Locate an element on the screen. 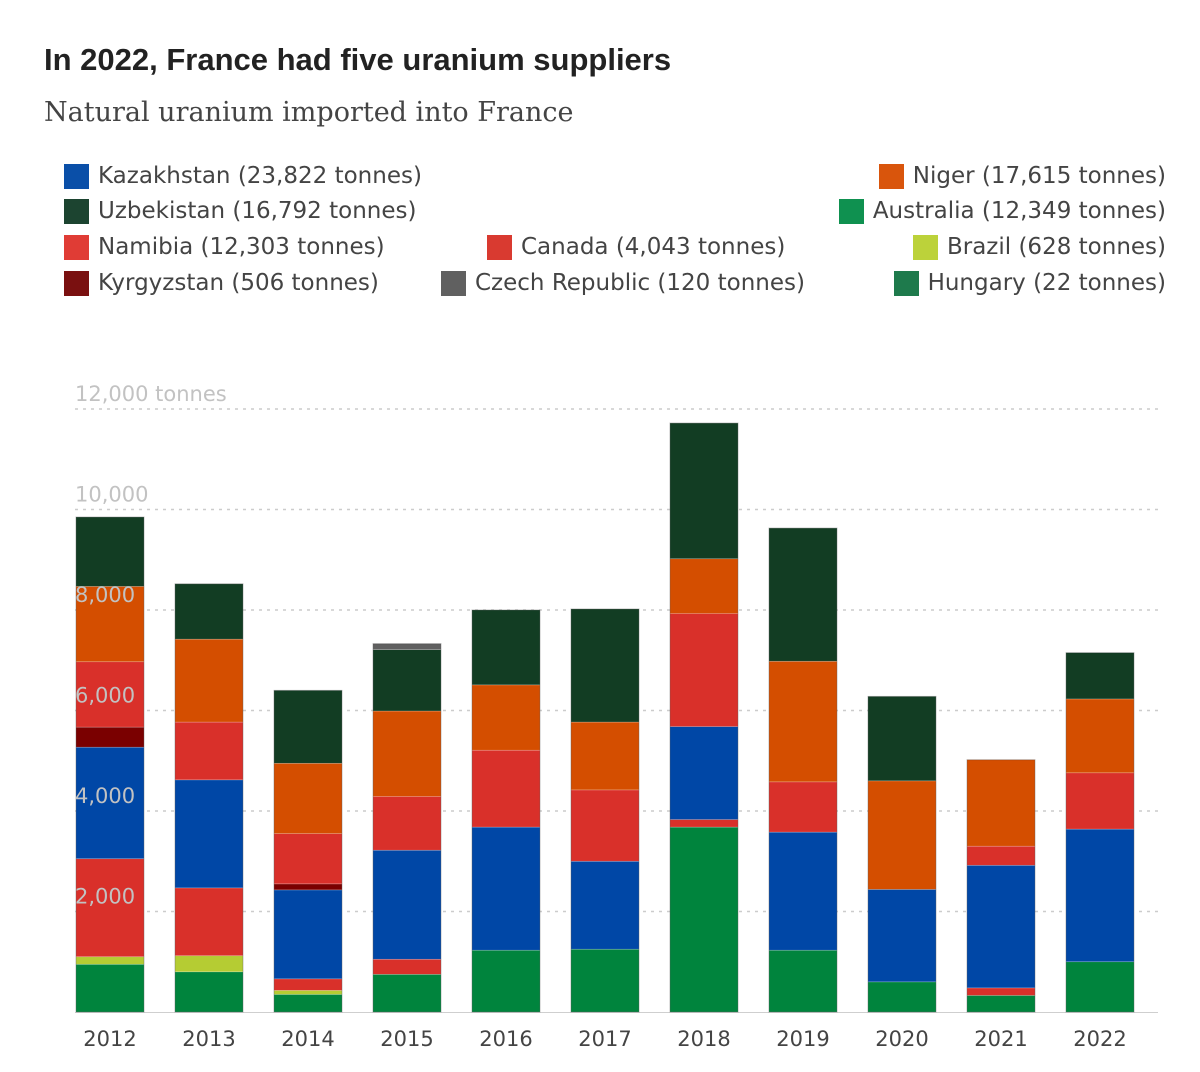 The image size is (1200, 1072). x-tick-label: 2014 is located at coordinates (307, 1039).